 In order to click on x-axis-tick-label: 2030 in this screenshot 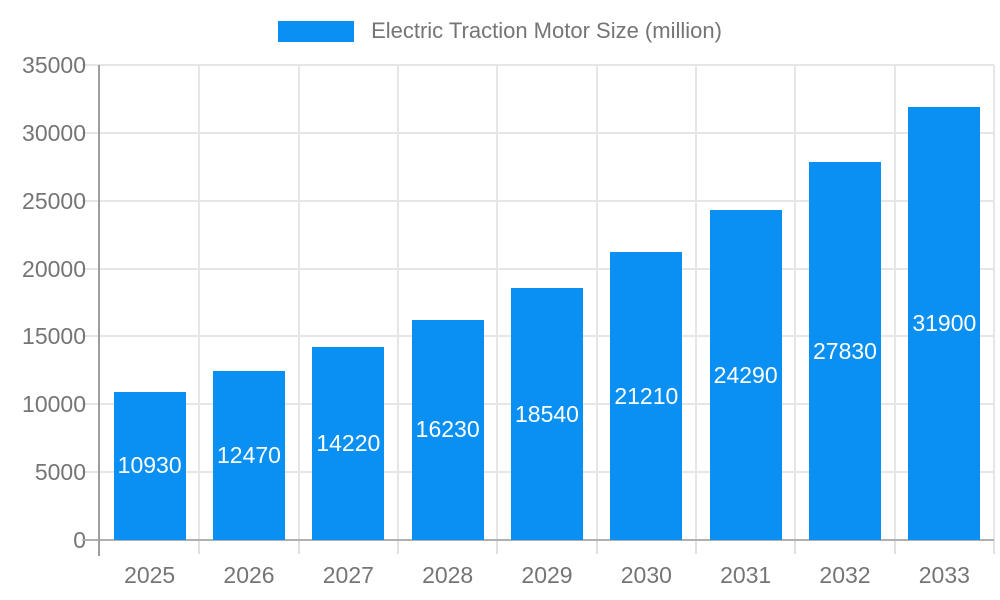, I will do `click(646, 575)`.